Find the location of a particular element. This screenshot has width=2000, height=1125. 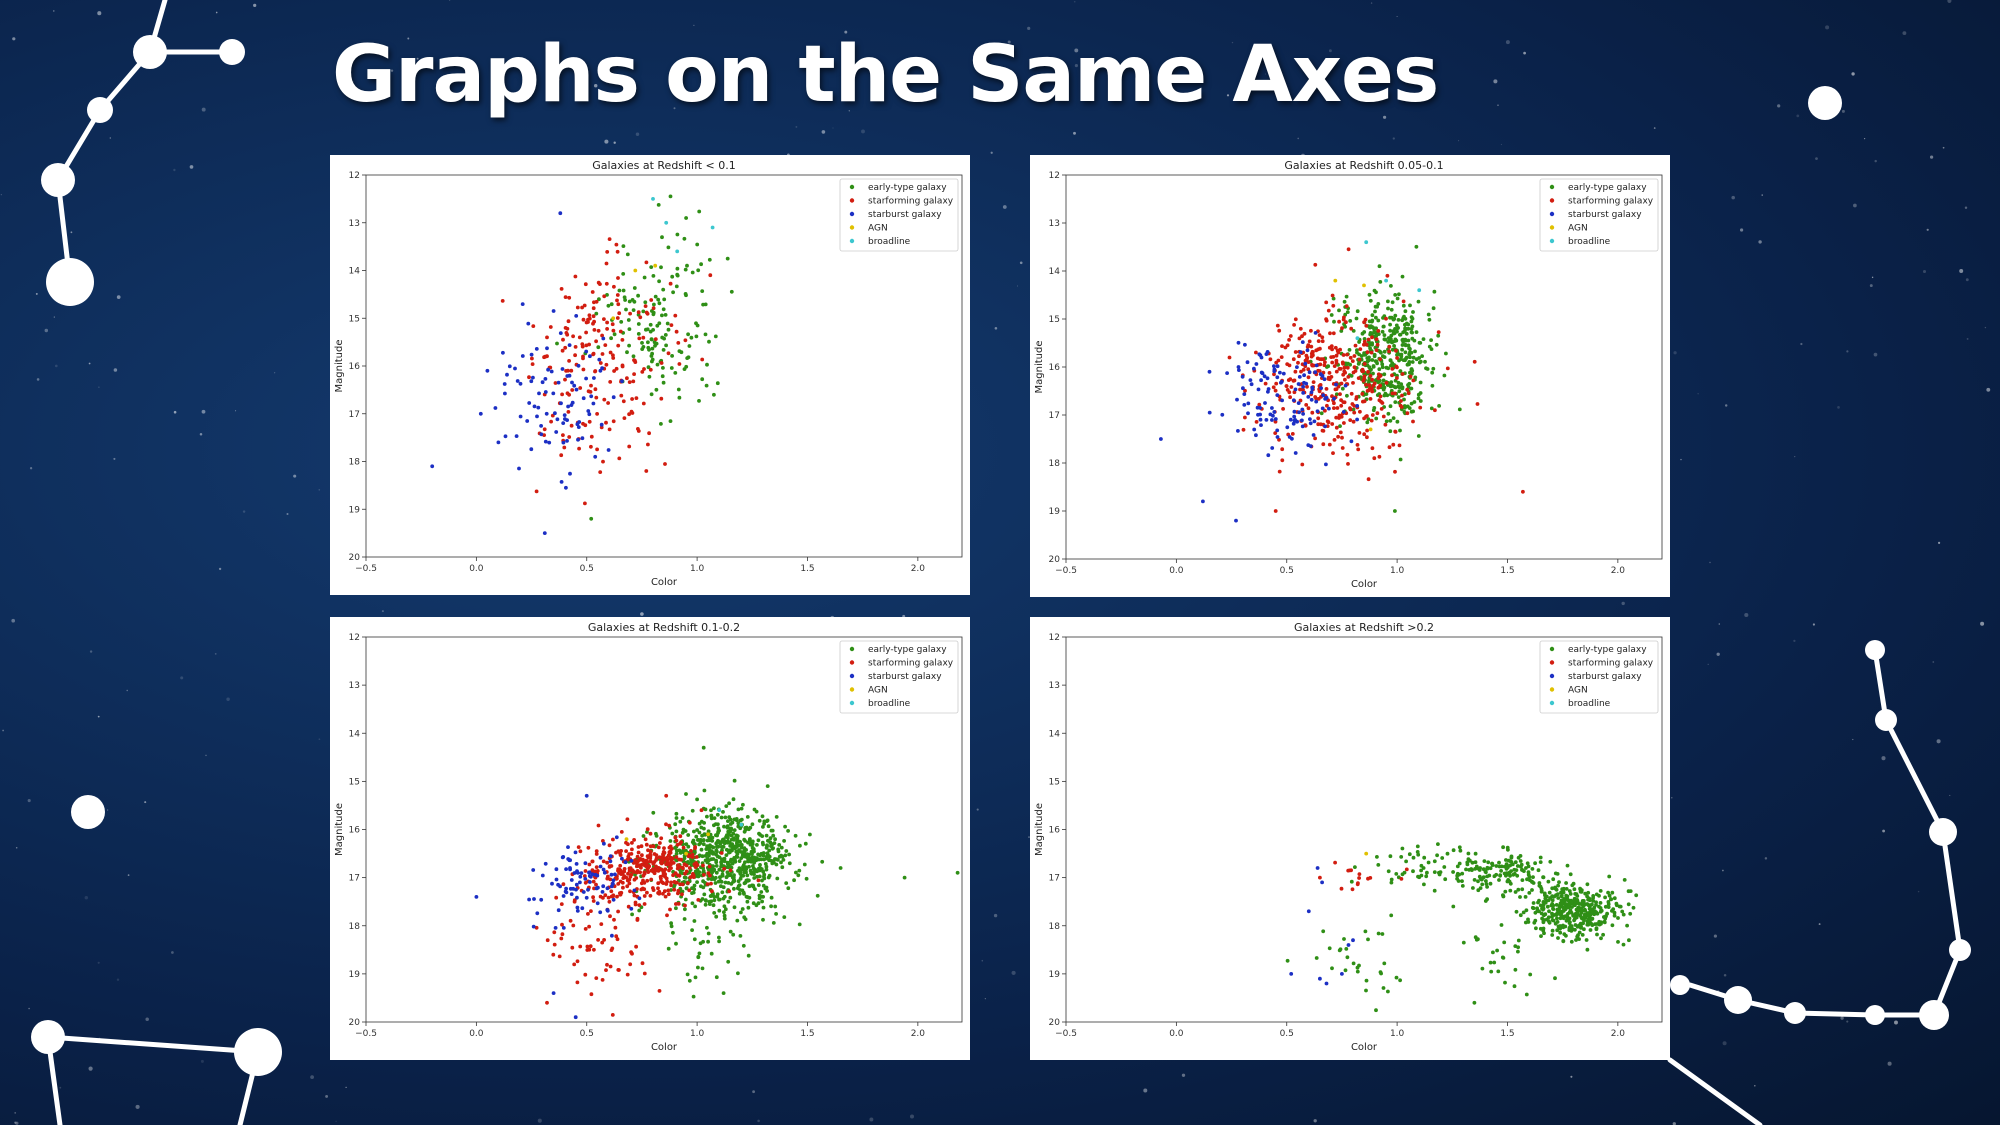

y-tick-label: 18 is located at coordinates (355, 927).